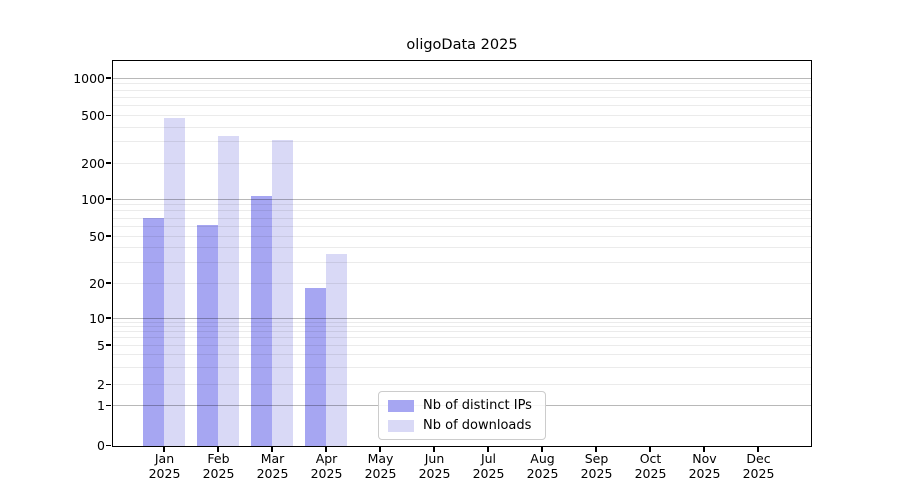 This screenshot has height=500, width=900. Describe the element at coordinates (52, 257) in the screenshot. I see `y-axis-labels: 0 1 2 5 10 20 50 100 200 500 1000` at that location.